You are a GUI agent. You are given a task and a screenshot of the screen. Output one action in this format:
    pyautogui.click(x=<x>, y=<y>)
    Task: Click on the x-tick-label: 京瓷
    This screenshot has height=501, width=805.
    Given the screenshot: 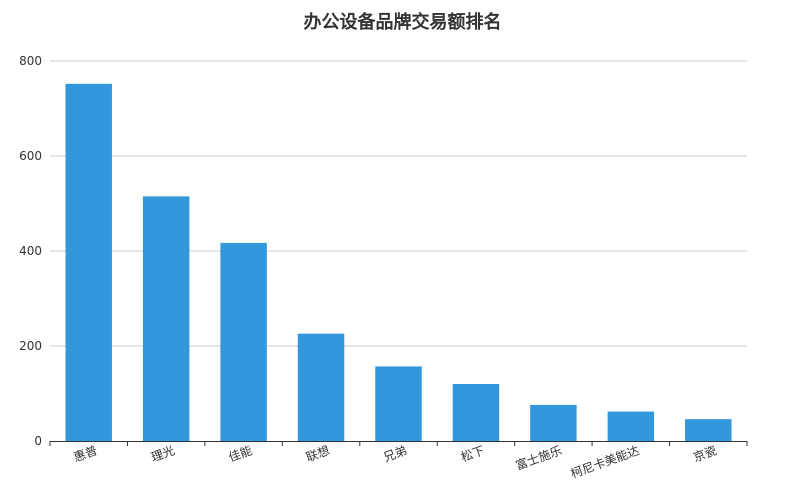 What is the action you would take?
    pyautogui.click(x=704, y=453)
    